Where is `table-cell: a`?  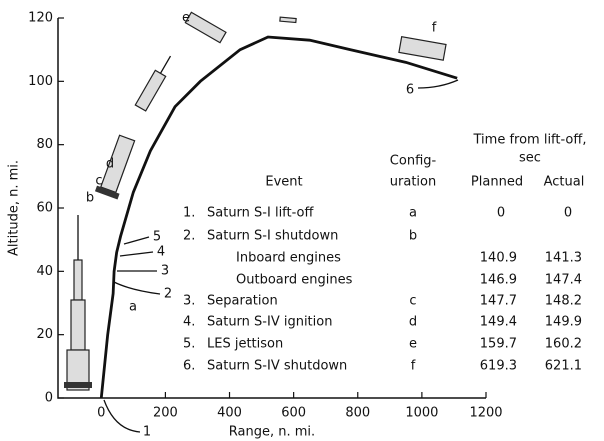 table-cell: a is located at coordinates (413, 213).